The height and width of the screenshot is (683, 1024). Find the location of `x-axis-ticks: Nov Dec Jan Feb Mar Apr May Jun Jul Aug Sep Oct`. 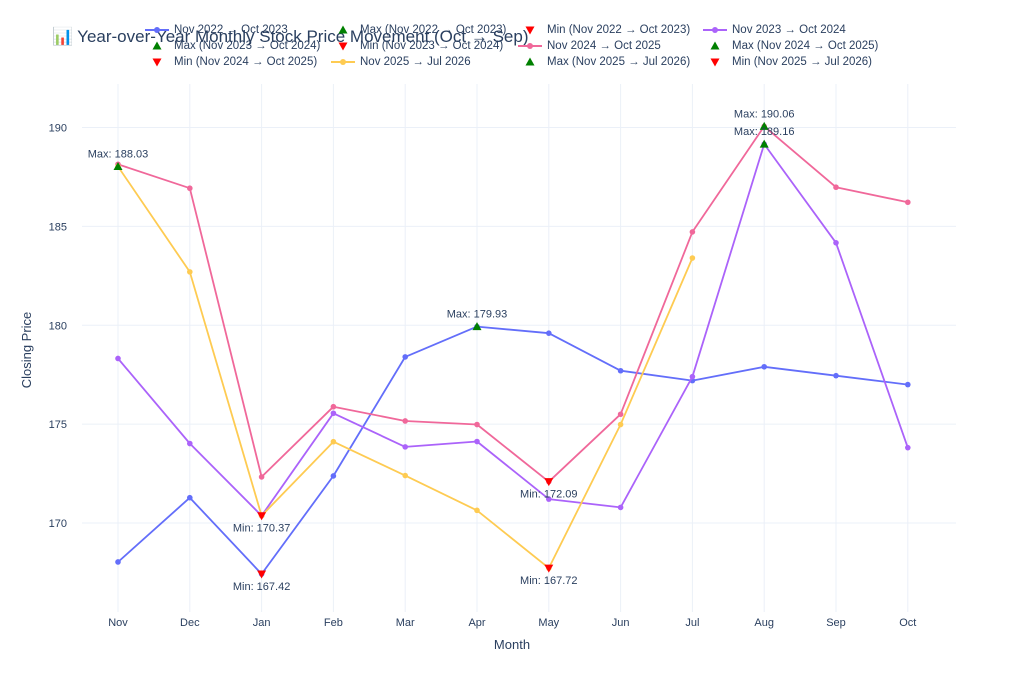

x-axis-ticks: Nov Dec Jan Feb Mar Apr May Jun Jul Aug Sep Oct is located at coordinates (512, 623).